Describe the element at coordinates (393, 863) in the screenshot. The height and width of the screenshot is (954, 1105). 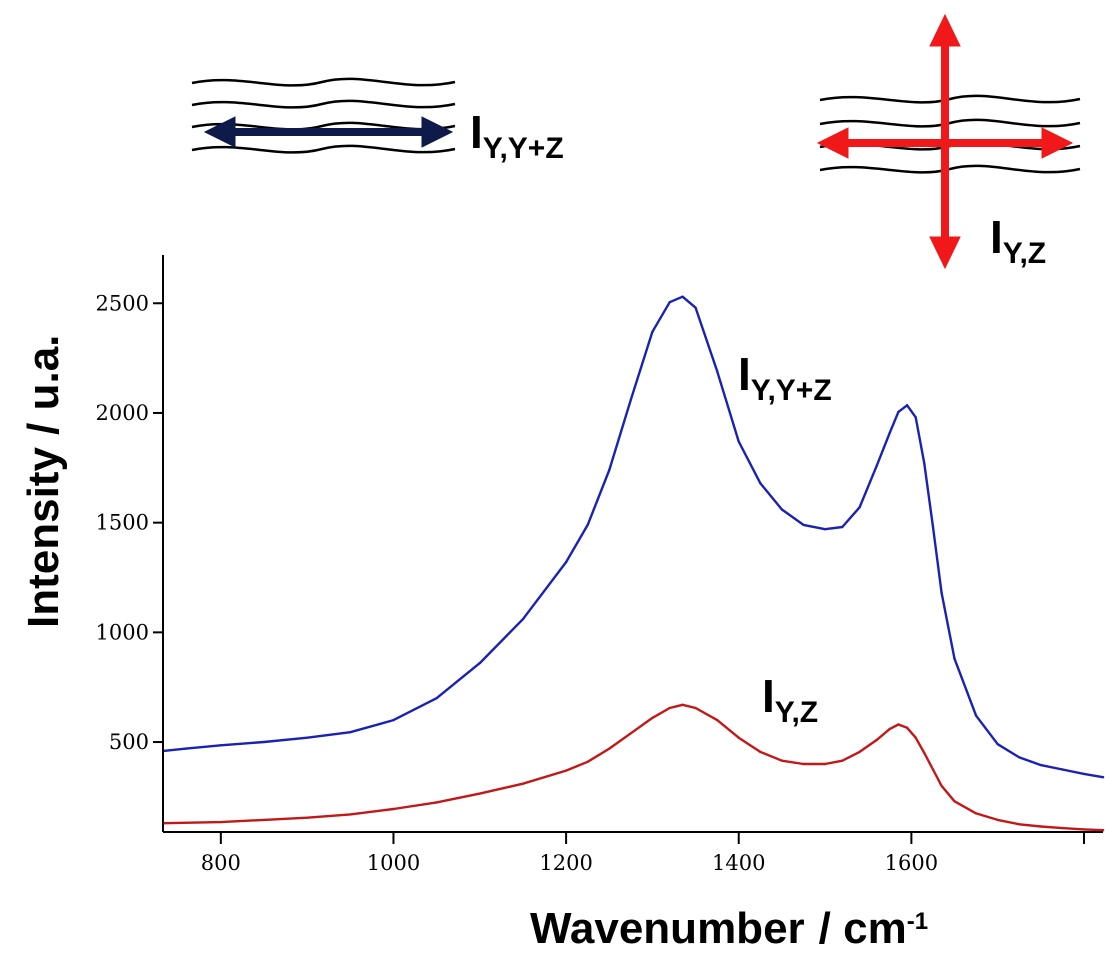
I see `x-tick-label: 1000` at that location.